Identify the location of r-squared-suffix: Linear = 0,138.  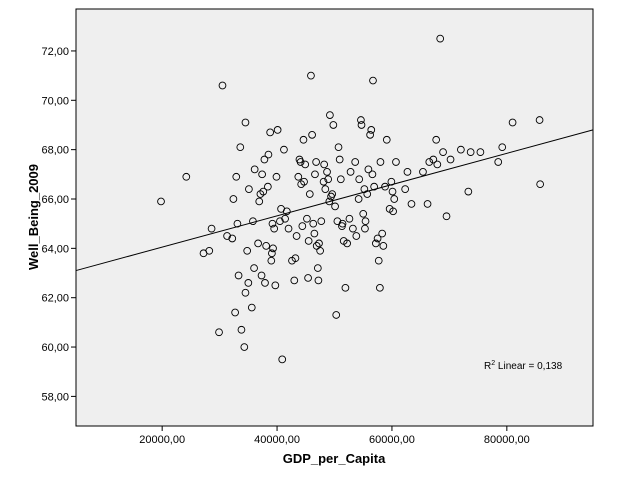
(528, 366).